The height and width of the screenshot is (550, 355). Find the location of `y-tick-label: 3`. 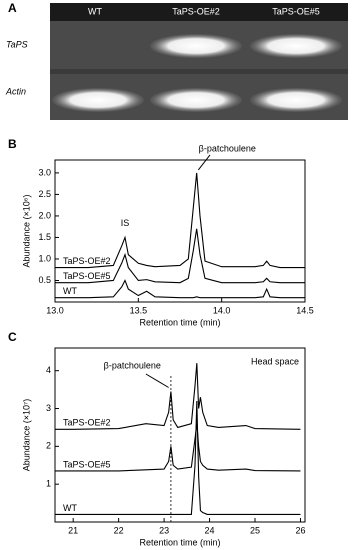

y-tick-label: 3 is located at coordinates (48, 408).